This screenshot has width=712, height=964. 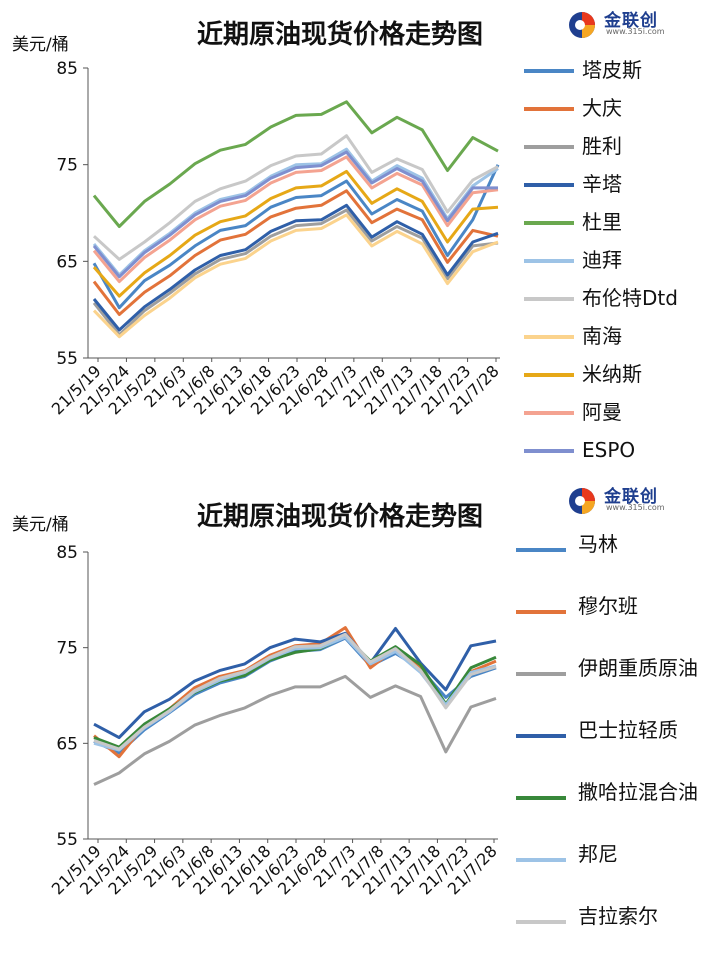 I want to click on legend-item: 布伦特Dtd, so click(x=615, y=303).